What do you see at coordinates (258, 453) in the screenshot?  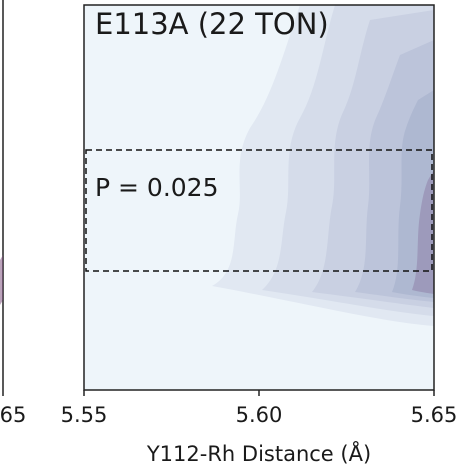 I see `x-axis-label: Y112-Rh Distance (Å)` at bounding box center [258, 453].